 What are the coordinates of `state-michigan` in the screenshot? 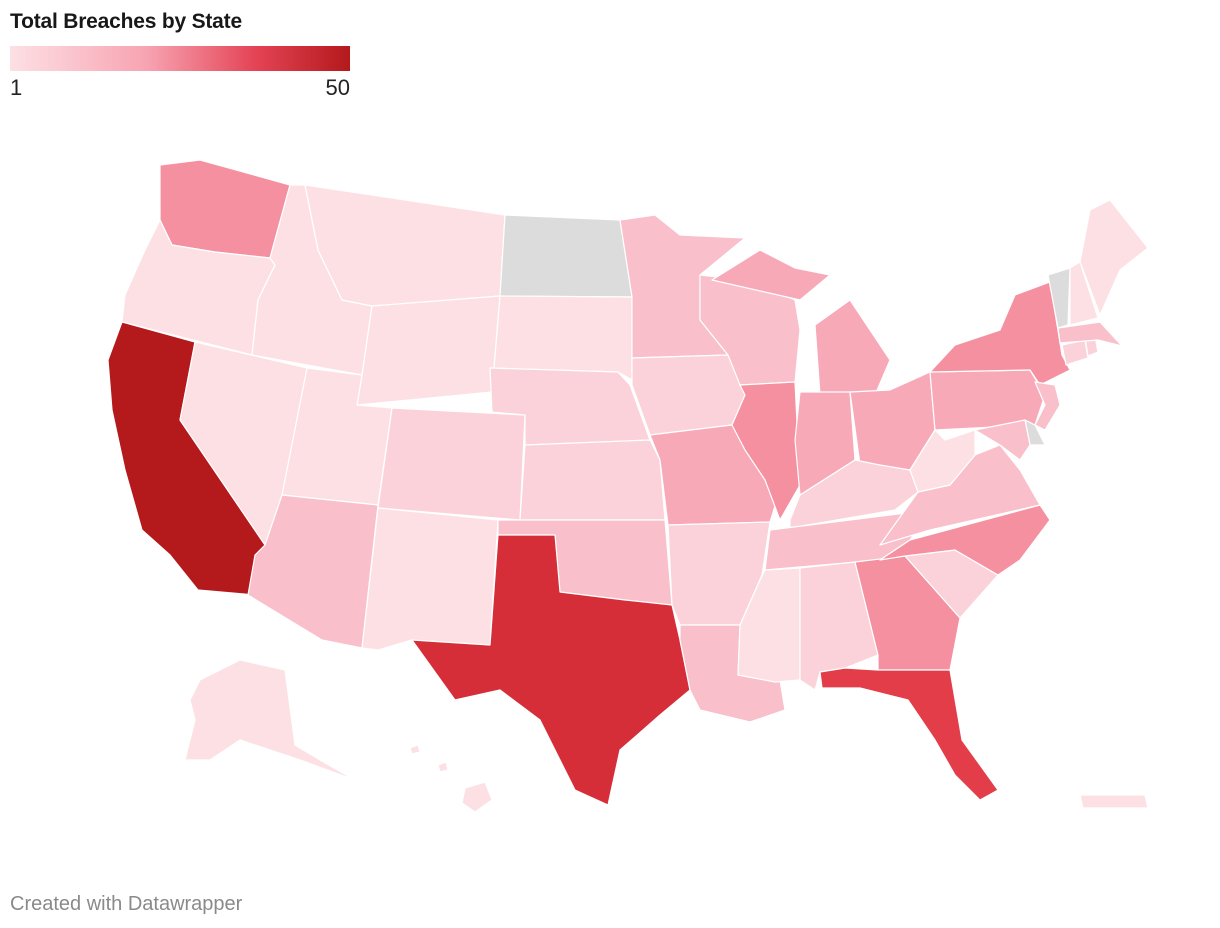 It's located at (801, 322).